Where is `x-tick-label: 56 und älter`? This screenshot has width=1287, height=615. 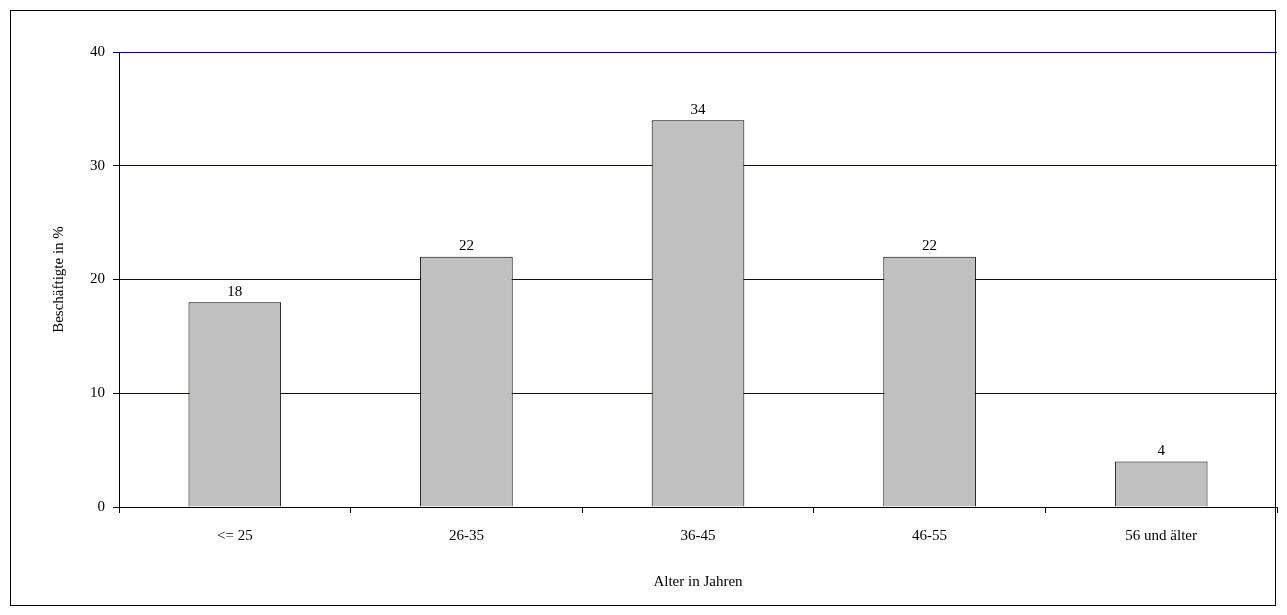
x-tick-label: 56 und älter is located at coordinates (1161, 534).